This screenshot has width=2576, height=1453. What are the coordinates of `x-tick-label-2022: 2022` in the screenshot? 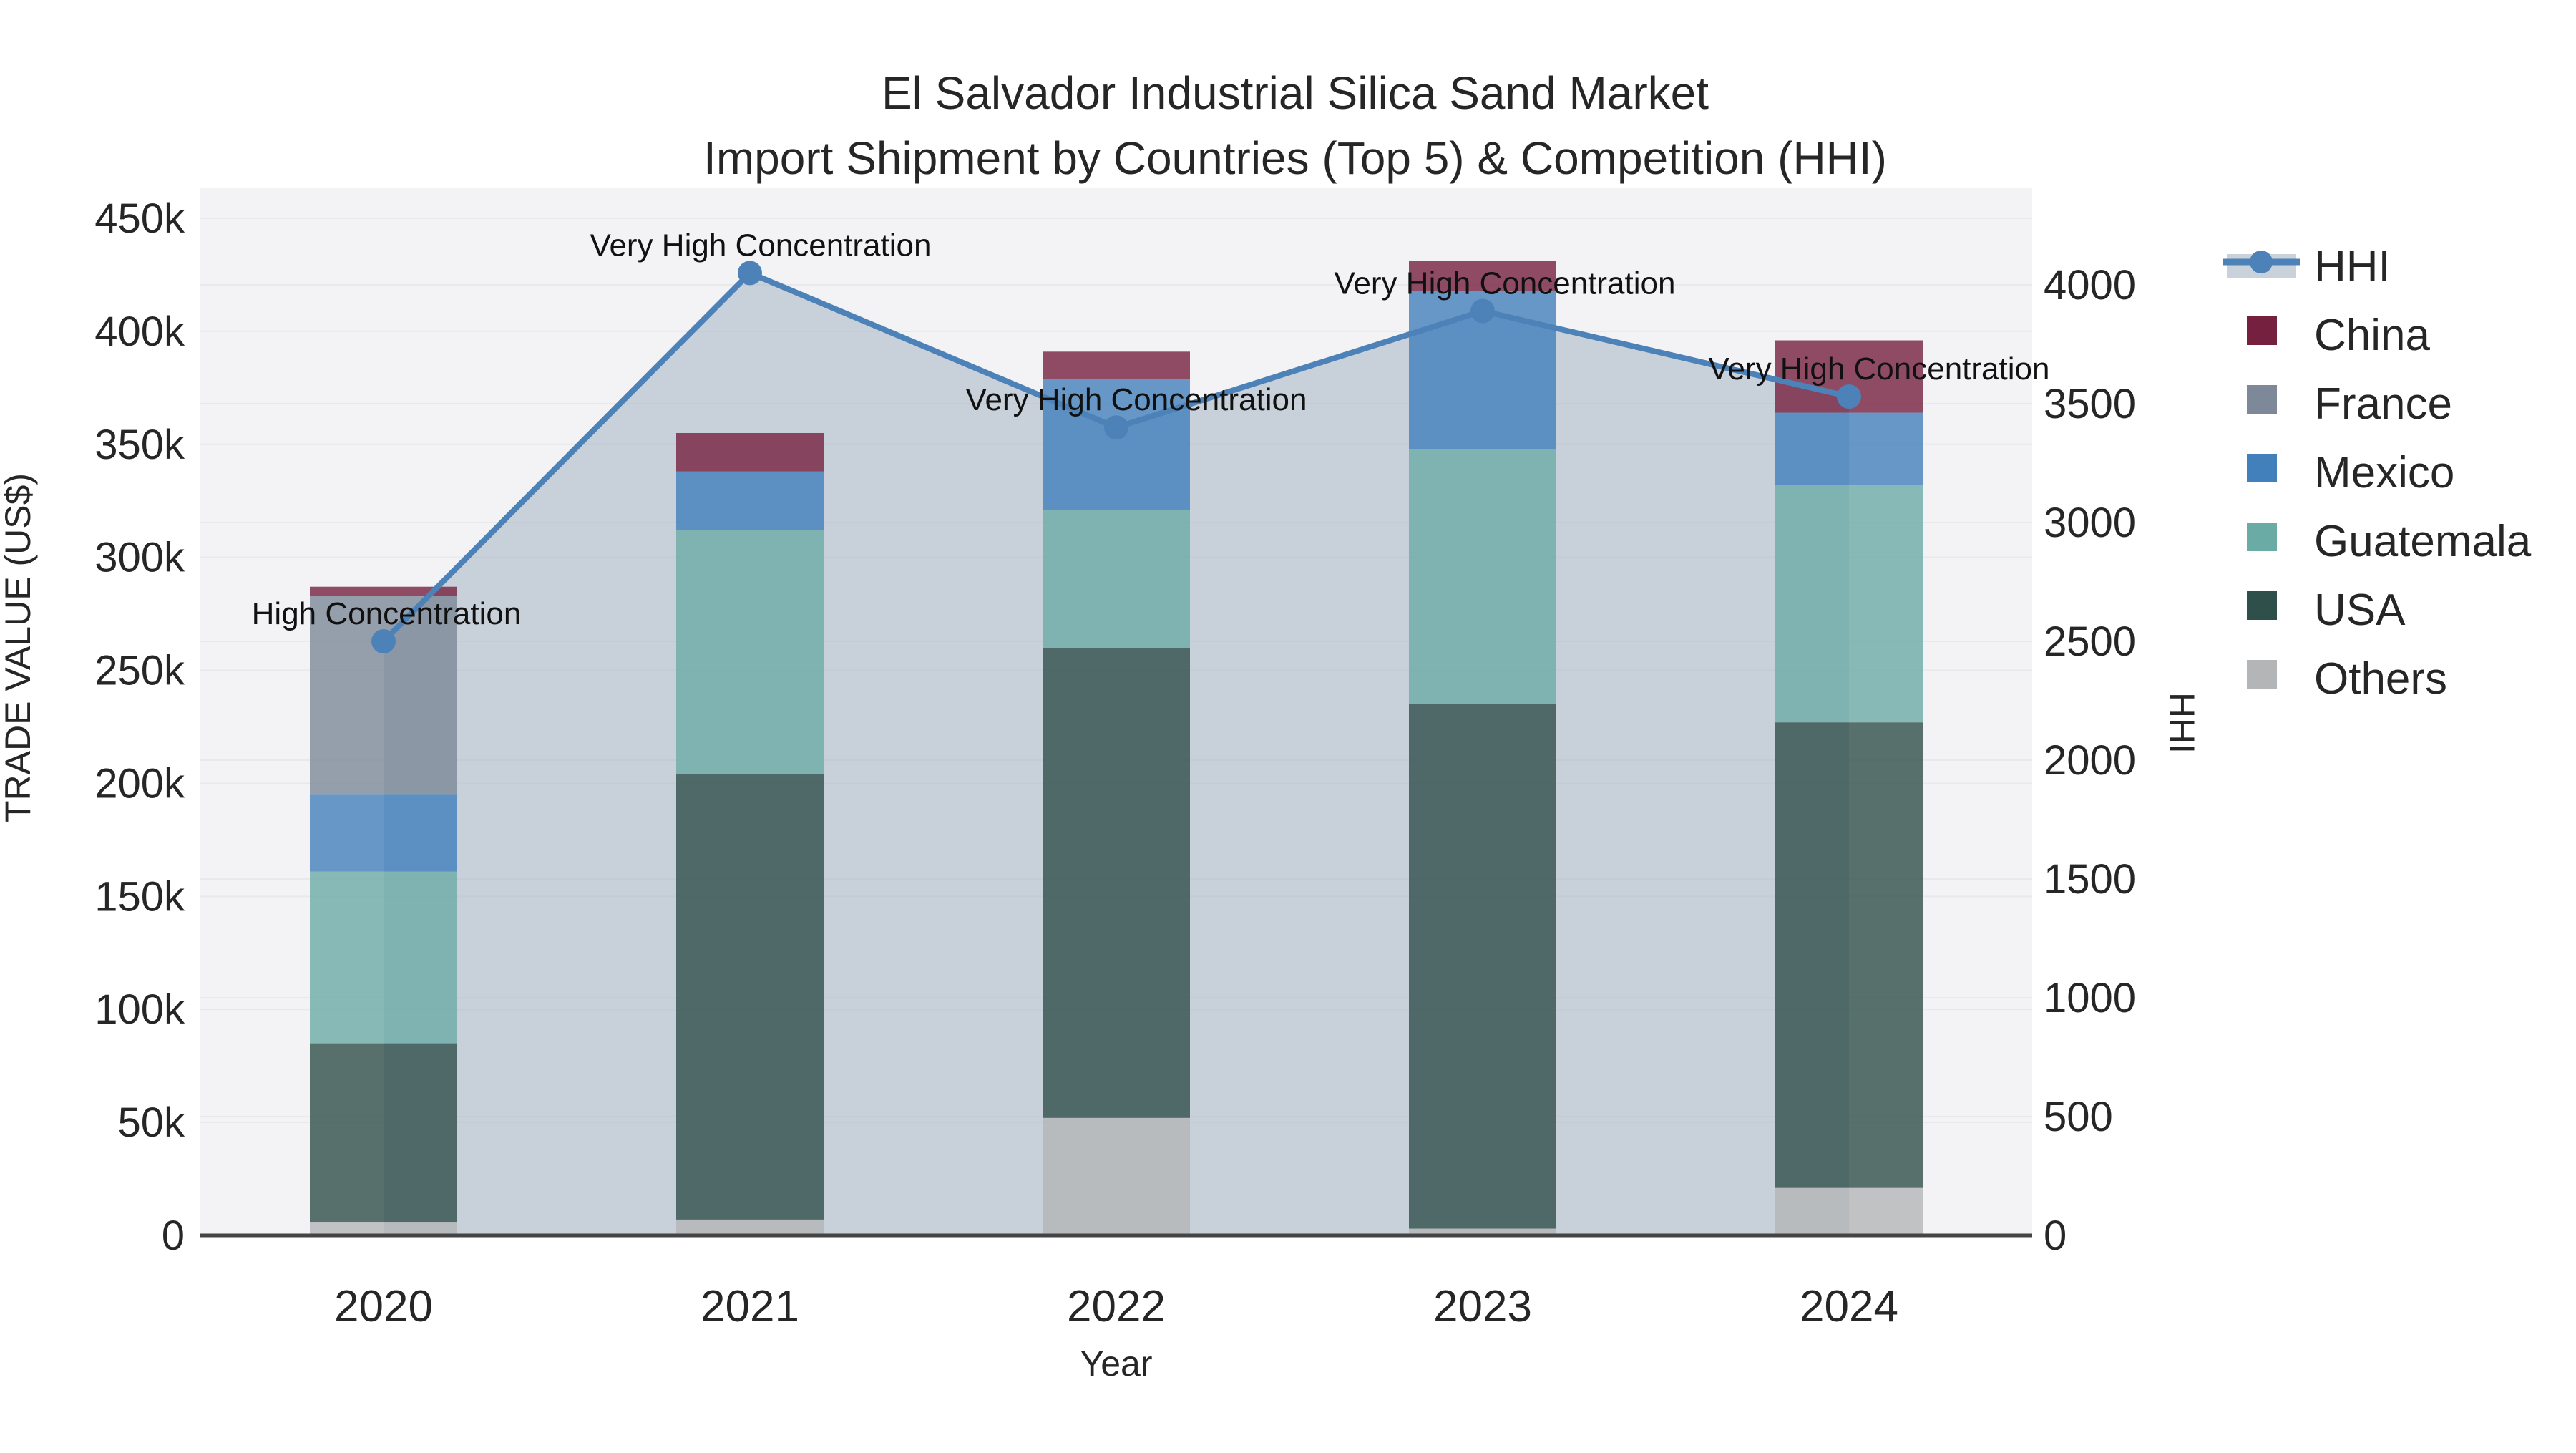 It's located at (1116, 1306).